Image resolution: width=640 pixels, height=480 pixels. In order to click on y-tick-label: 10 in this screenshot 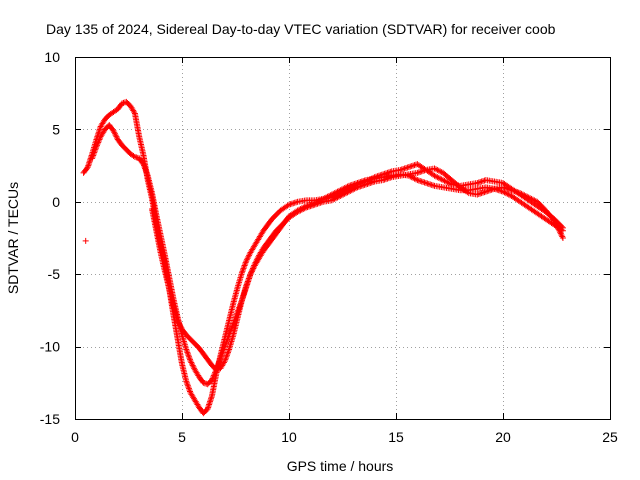, I will do `click(52, 57)`.